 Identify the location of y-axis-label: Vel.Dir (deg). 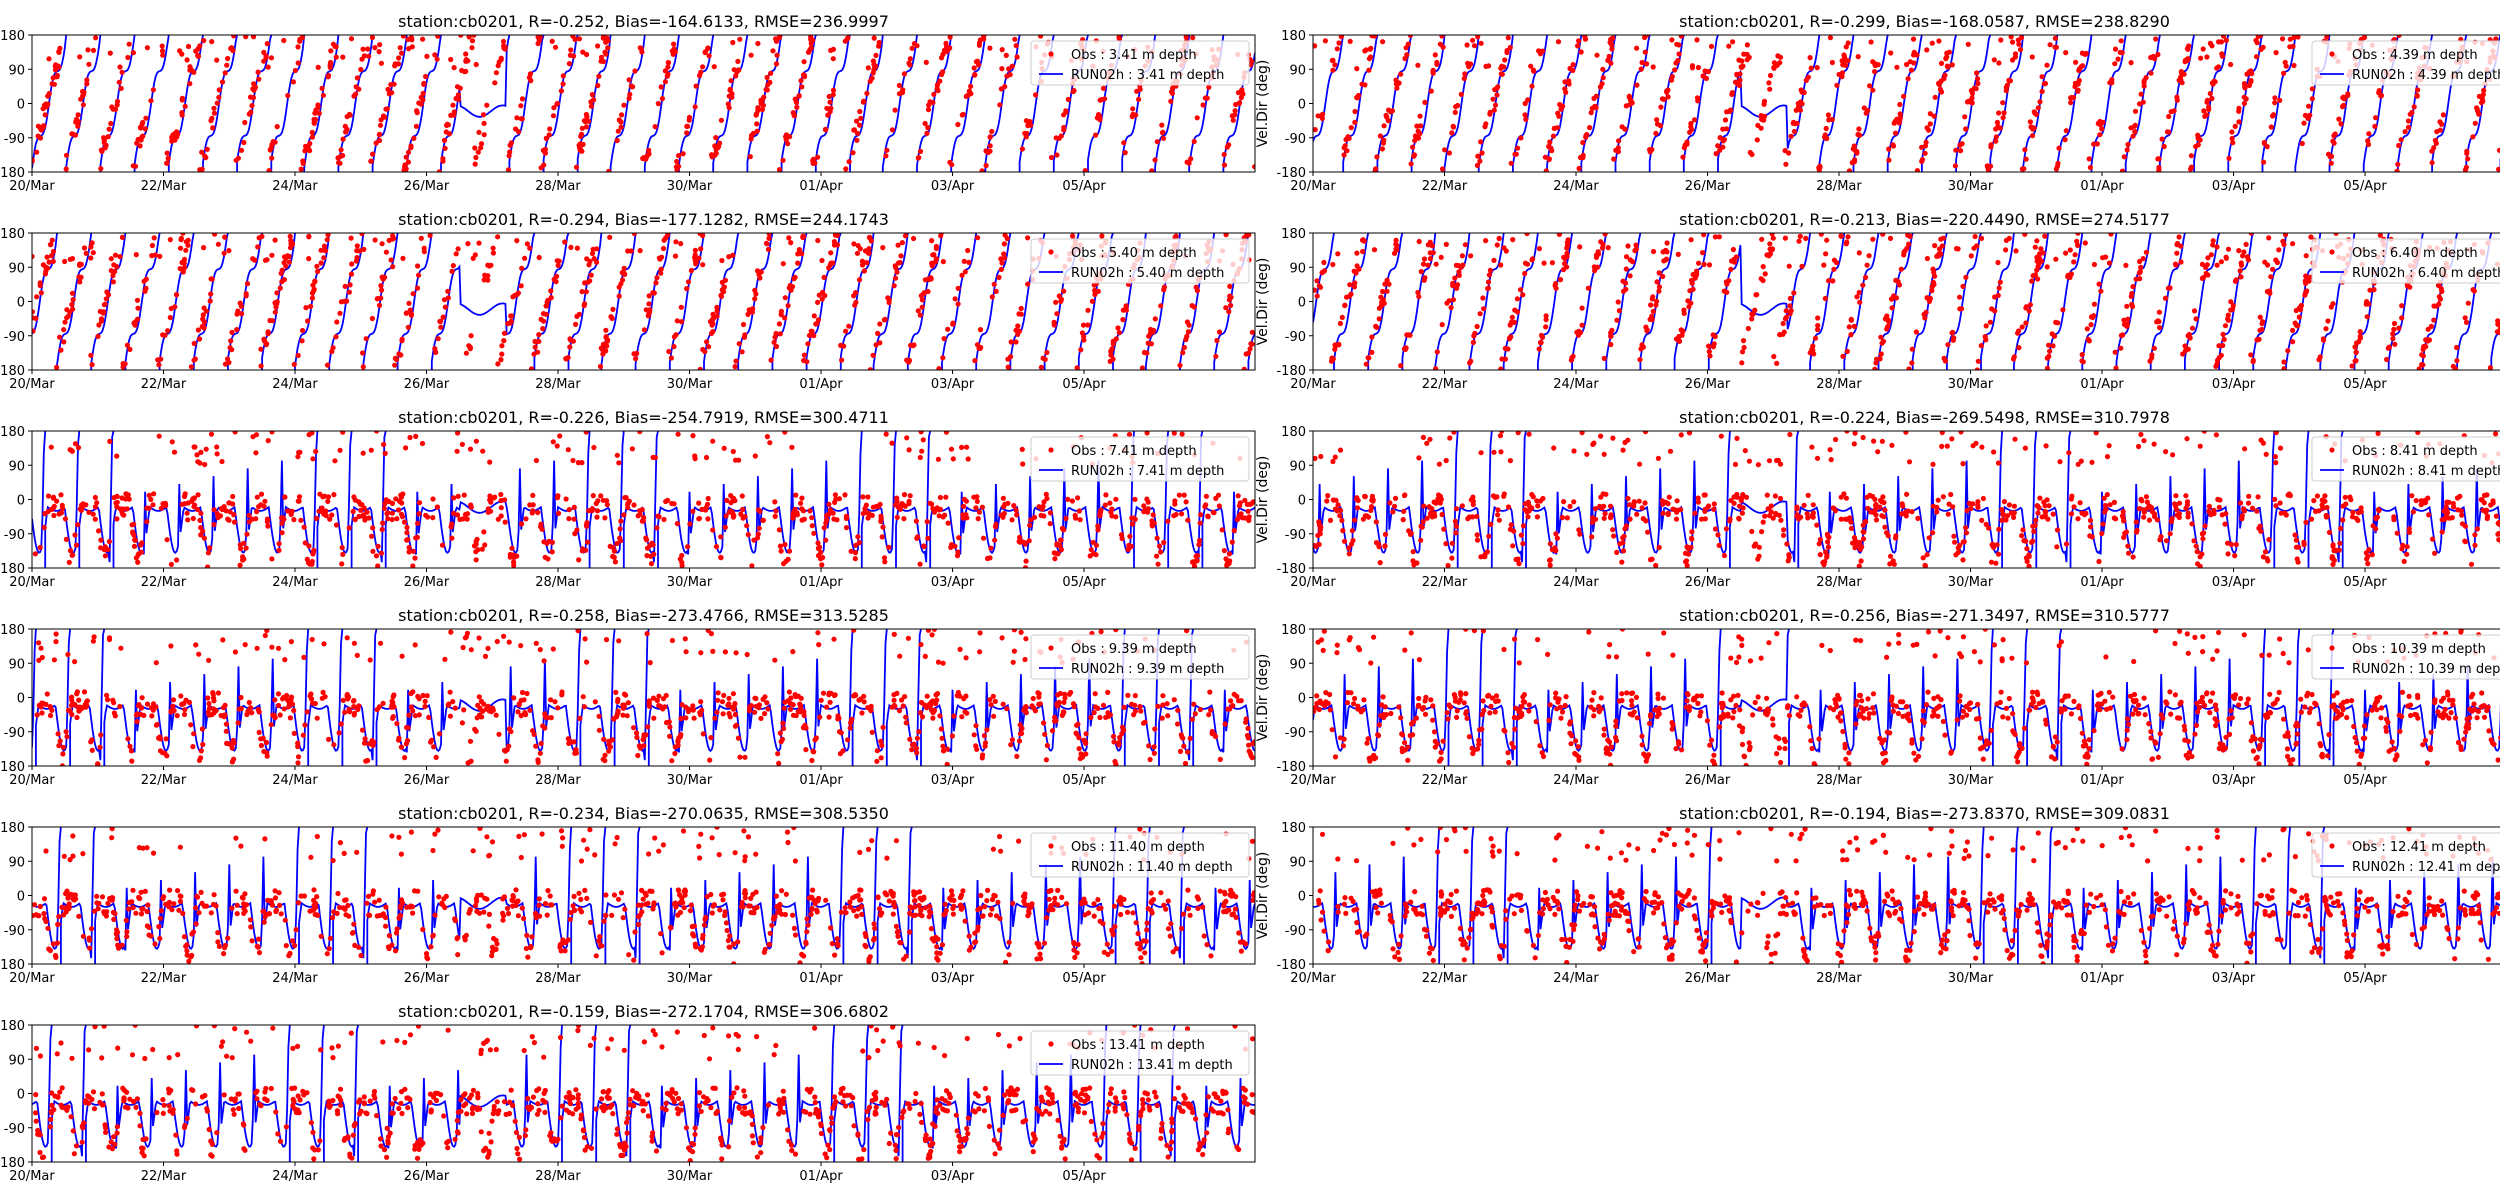
(1263, 104).